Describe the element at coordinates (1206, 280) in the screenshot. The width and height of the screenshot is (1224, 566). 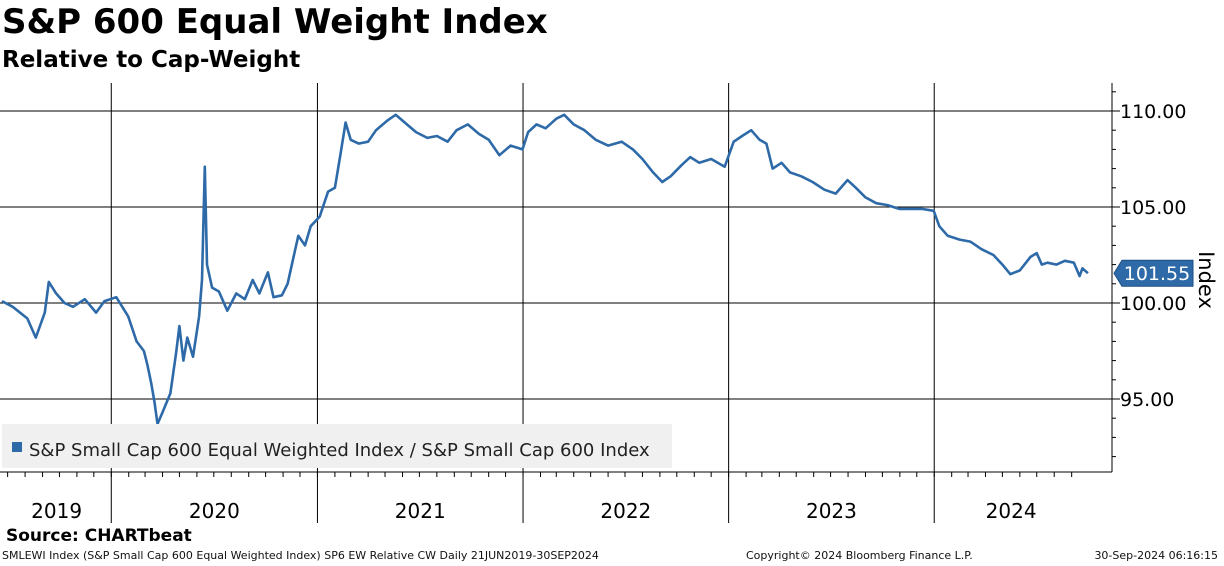
I see `y-axis-title: Index` at that location.